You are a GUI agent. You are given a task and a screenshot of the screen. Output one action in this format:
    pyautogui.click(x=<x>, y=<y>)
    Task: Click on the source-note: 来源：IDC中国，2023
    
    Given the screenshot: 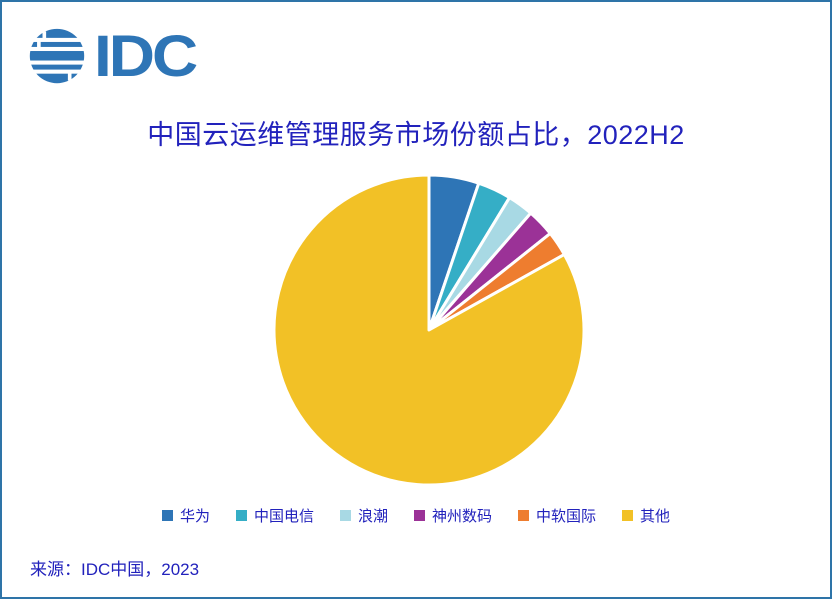 What is the action you would take?
    pyautogui.click(x=115, y=569)
    